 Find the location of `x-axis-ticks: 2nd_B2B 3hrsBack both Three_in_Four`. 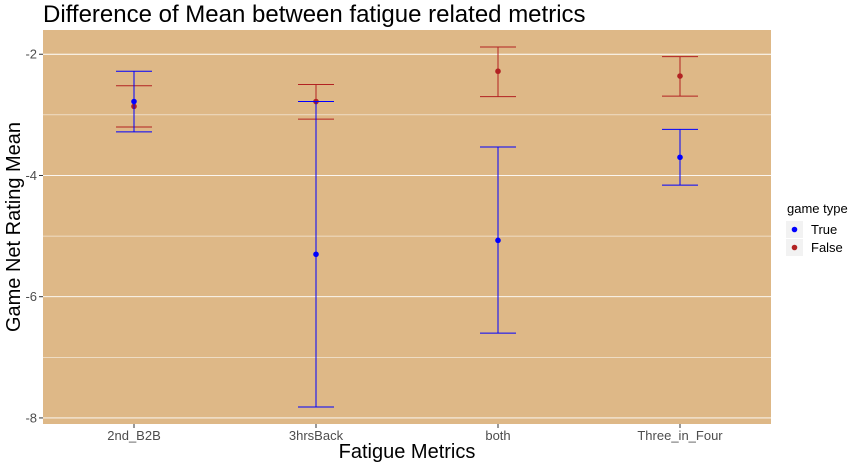

x-axis-ticks: 2nd_B2B 3hrsBack both Three_in_Four is located at coordinates (415, 433).